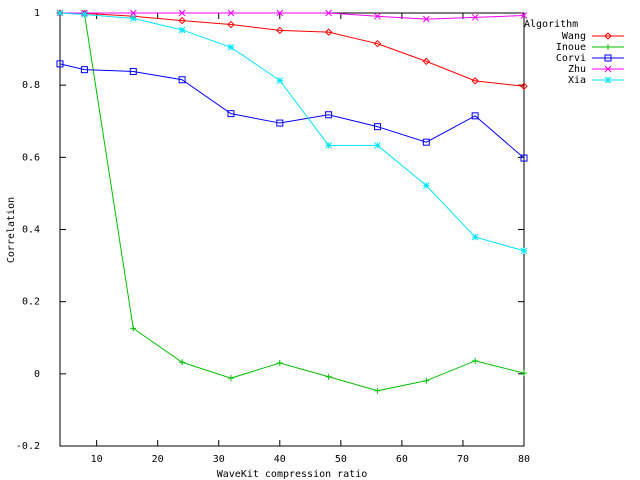 The height and width of the screenshot is (480, 640). Describe the element at coordinates (280, 459) in the screenshot. I see `x-tick-label: 40` at that location.